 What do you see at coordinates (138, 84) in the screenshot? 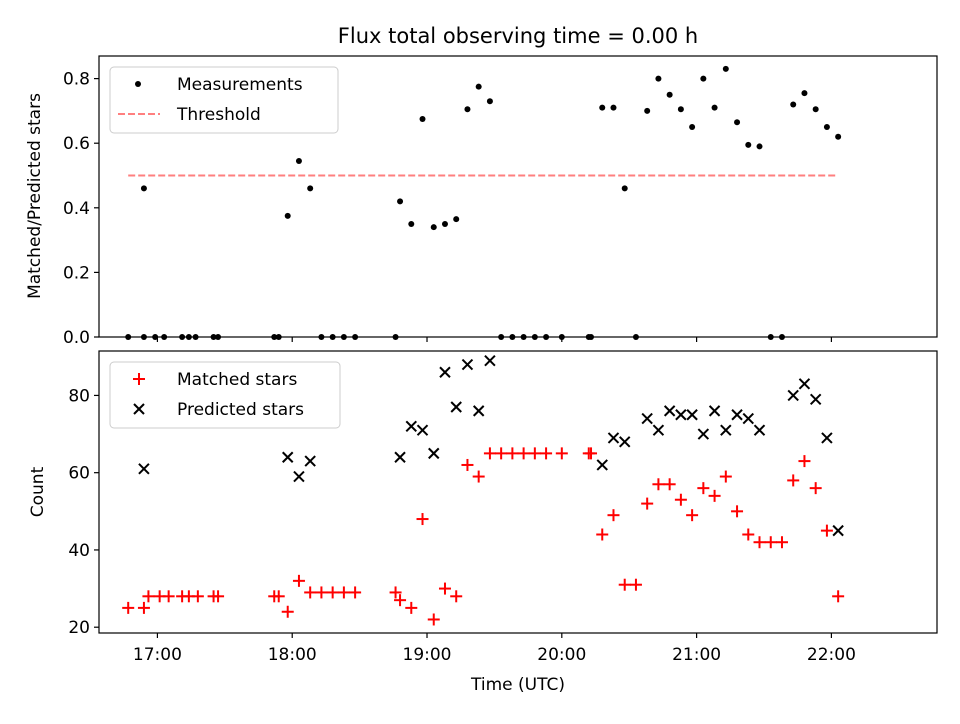
I see `legend-measurements-marker` at bounding box center [138, 84].